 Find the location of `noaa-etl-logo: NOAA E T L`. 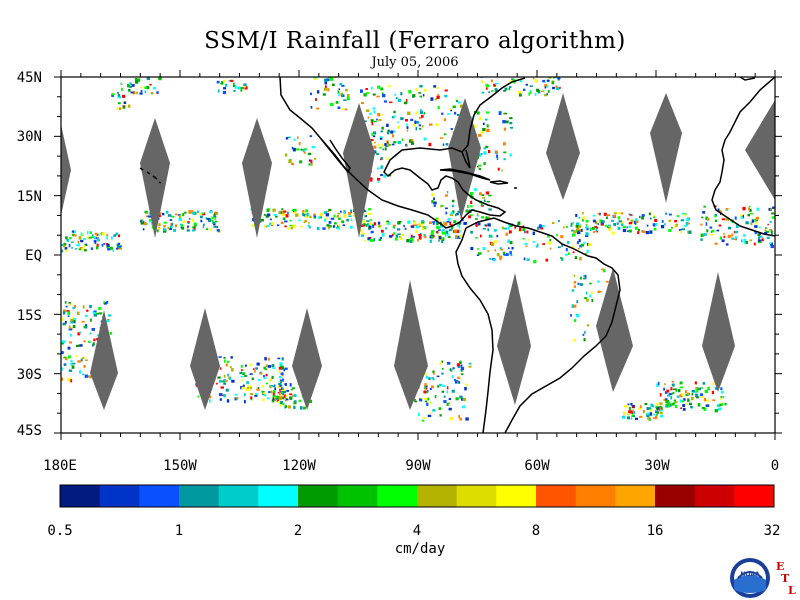

noaa-etl-logo: NOAA E T L is located at coordinates (763, 578).